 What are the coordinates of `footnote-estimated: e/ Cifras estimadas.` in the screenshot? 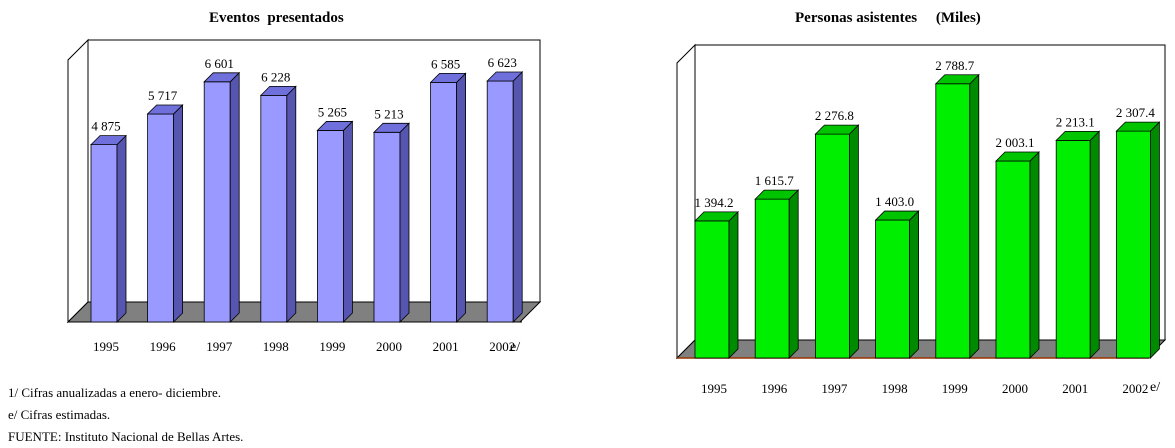 It's located at (125, 415).